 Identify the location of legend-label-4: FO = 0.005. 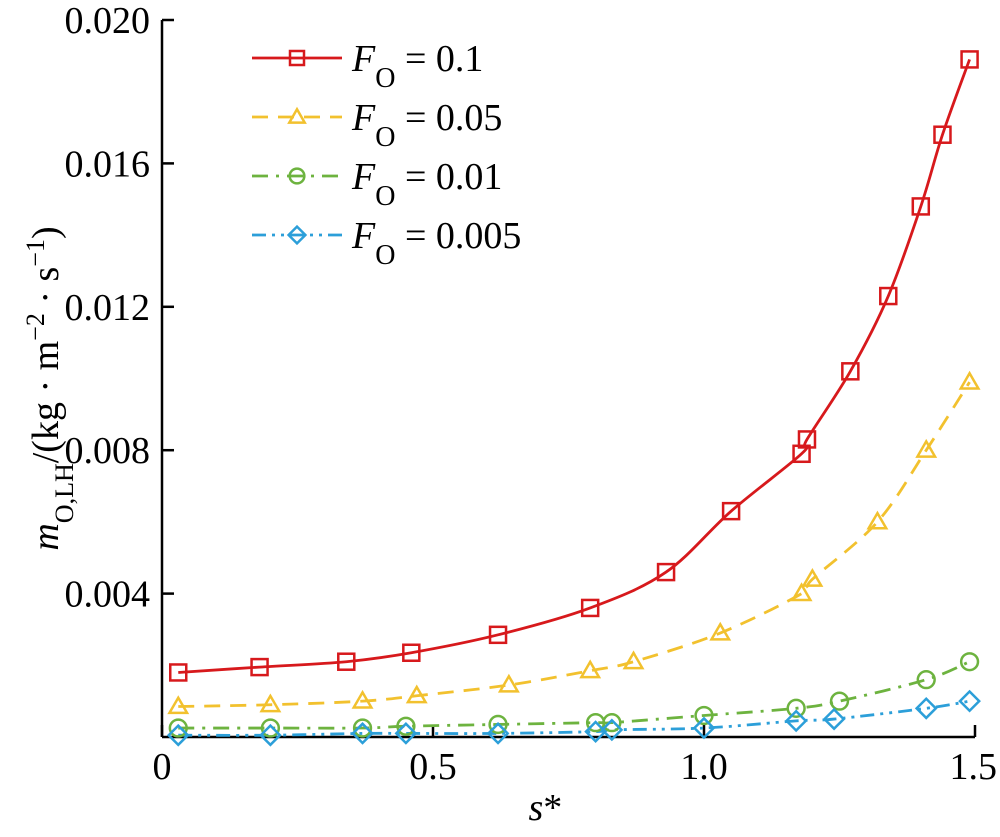
(436, 243).